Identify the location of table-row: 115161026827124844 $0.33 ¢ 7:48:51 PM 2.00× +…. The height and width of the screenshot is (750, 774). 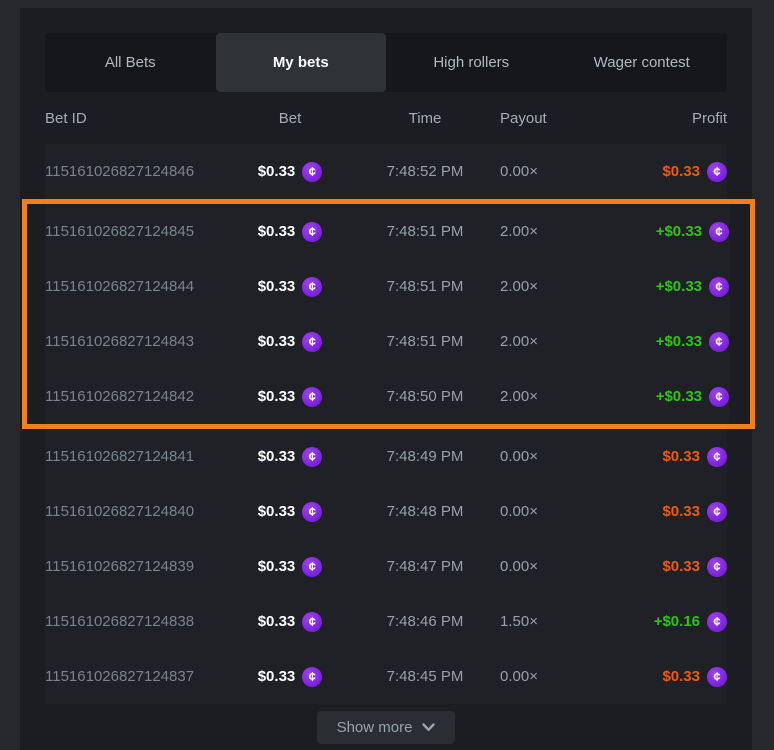
(387, 286).